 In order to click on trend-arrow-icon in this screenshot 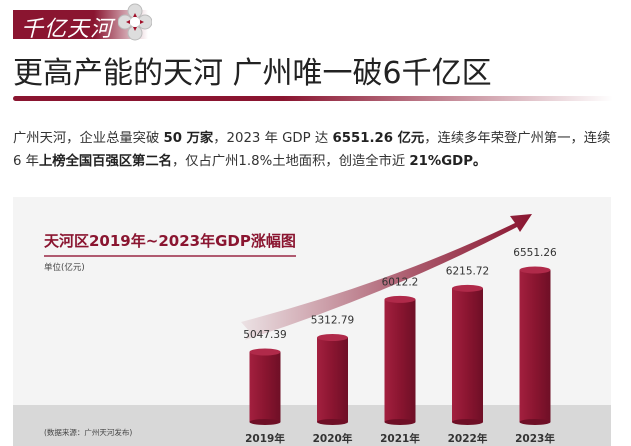, I will do `click(386, 277)`.